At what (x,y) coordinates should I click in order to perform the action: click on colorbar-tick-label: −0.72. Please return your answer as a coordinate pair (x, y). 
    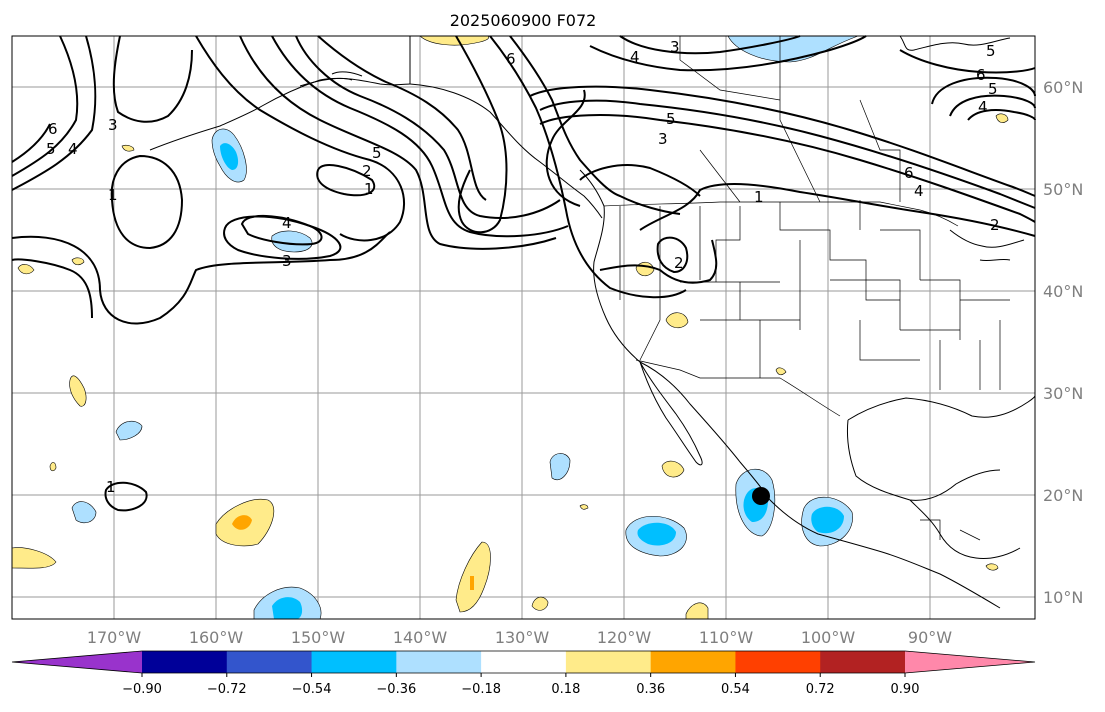
    Looking at the image, I should click on (227, 689).